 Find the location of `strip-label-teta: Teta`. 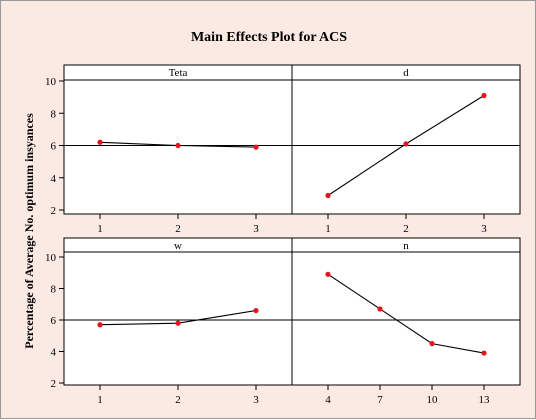

strip-label-teta: Teta is located at coordinates (178, 73).